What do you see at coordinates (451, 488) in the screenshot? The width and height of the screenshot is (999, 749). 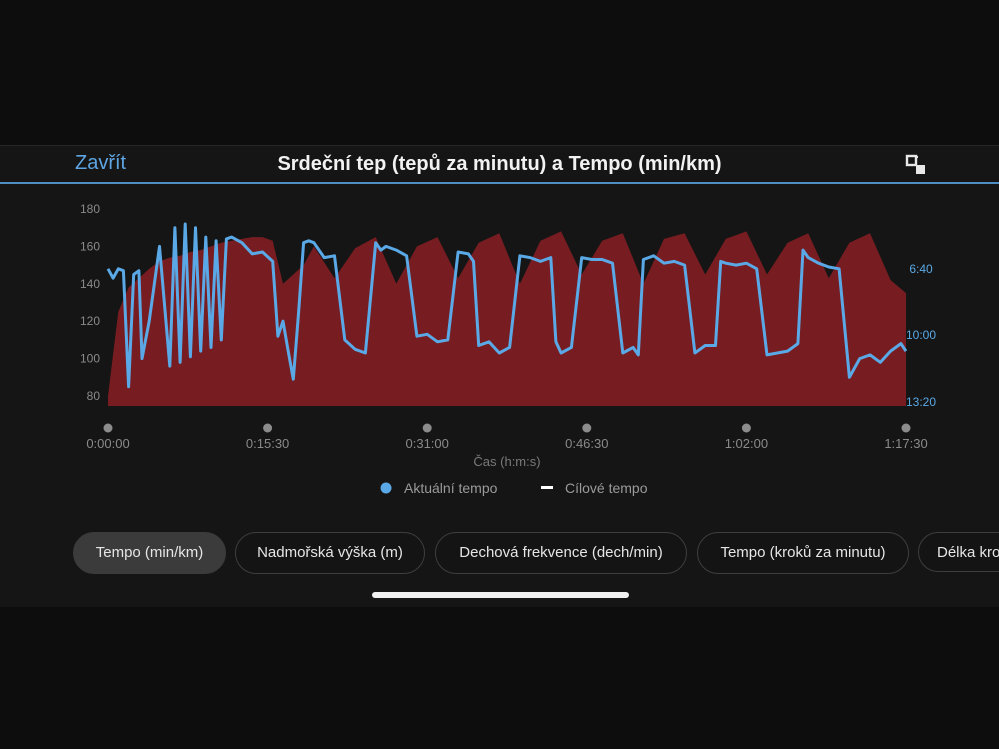 I see `legend-actual-label: Aktuální tempo` at bounding box center [451, 488].